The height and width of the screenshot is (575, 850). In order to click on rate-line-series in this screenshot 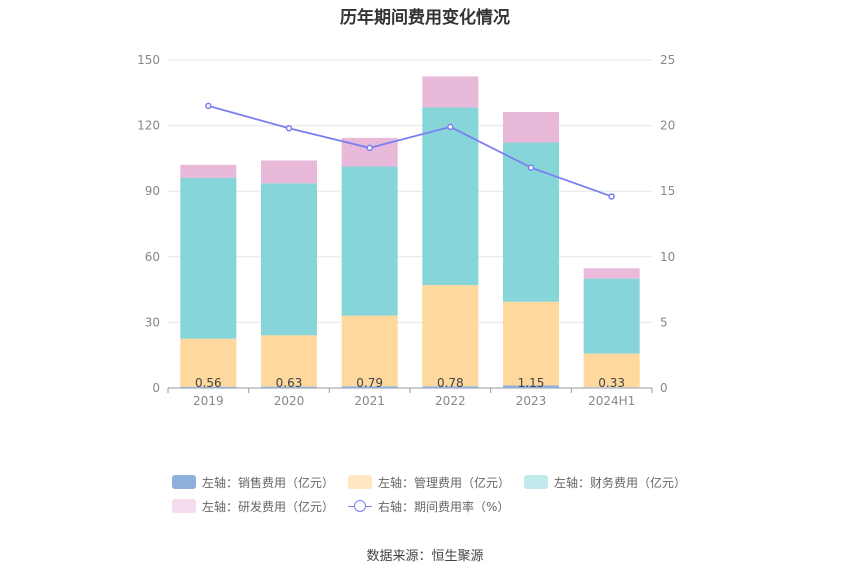, I will do `click(410, 151)`.